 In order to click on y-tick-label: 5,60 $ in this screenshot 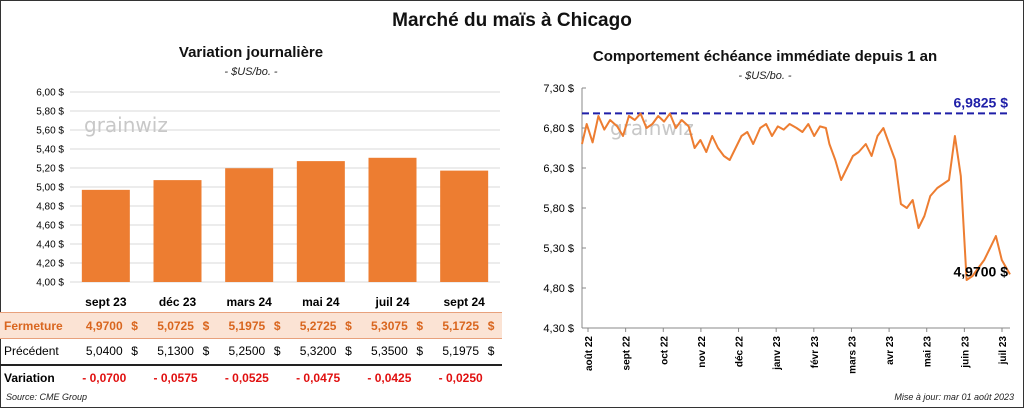, I will do `click(50, 131)`.